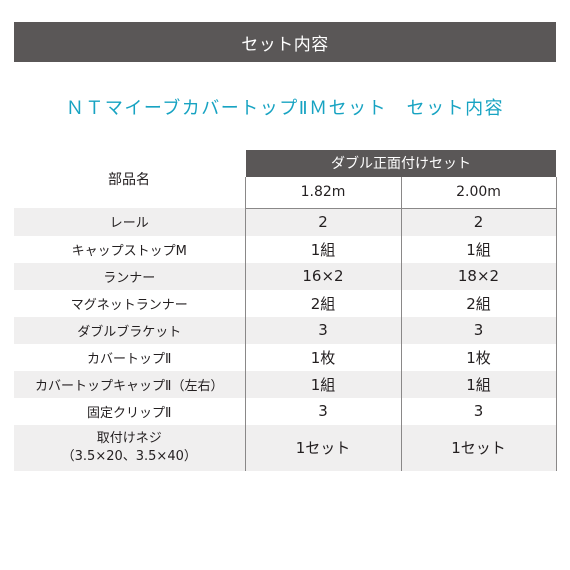 Image resolution: width=570 pixels, height=570 pixels. I want to click on header-banner: セット内容, so click(285, 42).